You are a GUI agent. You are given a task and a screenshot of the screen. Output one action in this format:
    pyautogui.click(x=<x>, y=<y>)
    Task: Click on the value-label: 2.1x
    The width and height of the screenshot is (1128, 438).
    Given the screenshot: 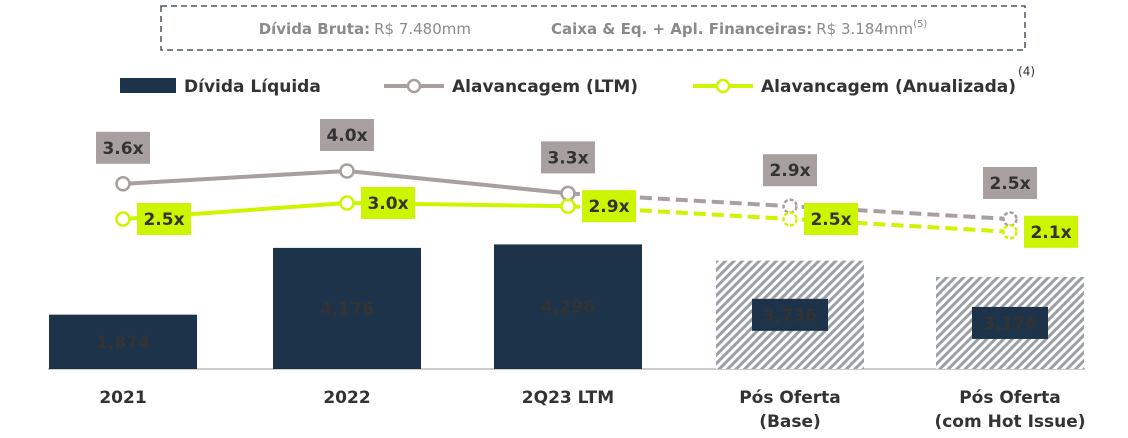 What is the action you would take?
    pyautogui.click(x=1050, y=233)
    